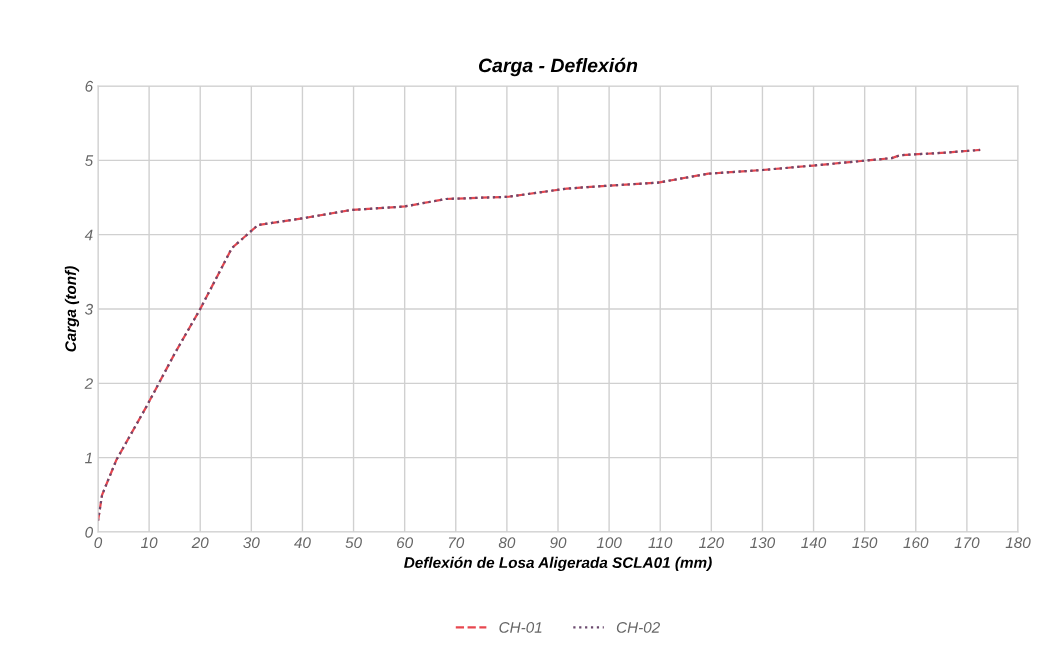 The image size is (1041, 670). Describe the element at coordinates (609, 543) in the screenshot. I see `x-tick-label: 100` at that location.